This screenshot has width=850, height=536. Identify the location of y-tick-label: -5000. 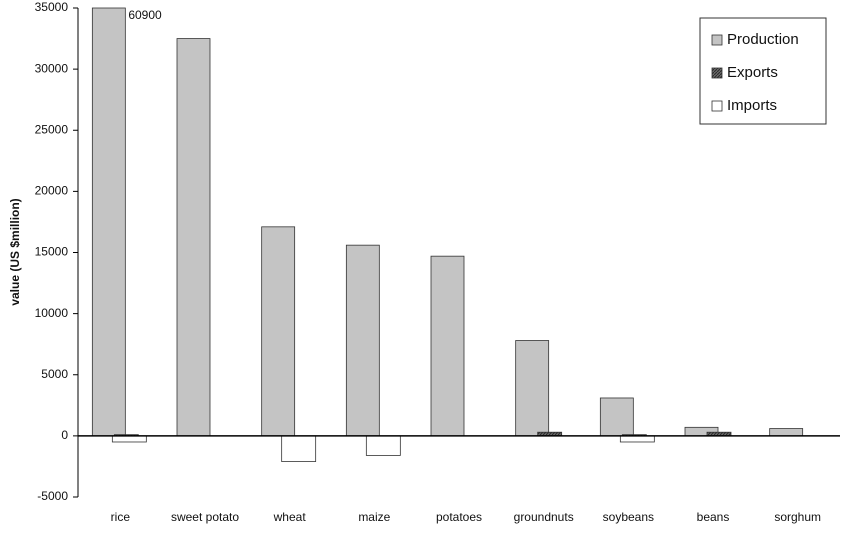
(52, 496).